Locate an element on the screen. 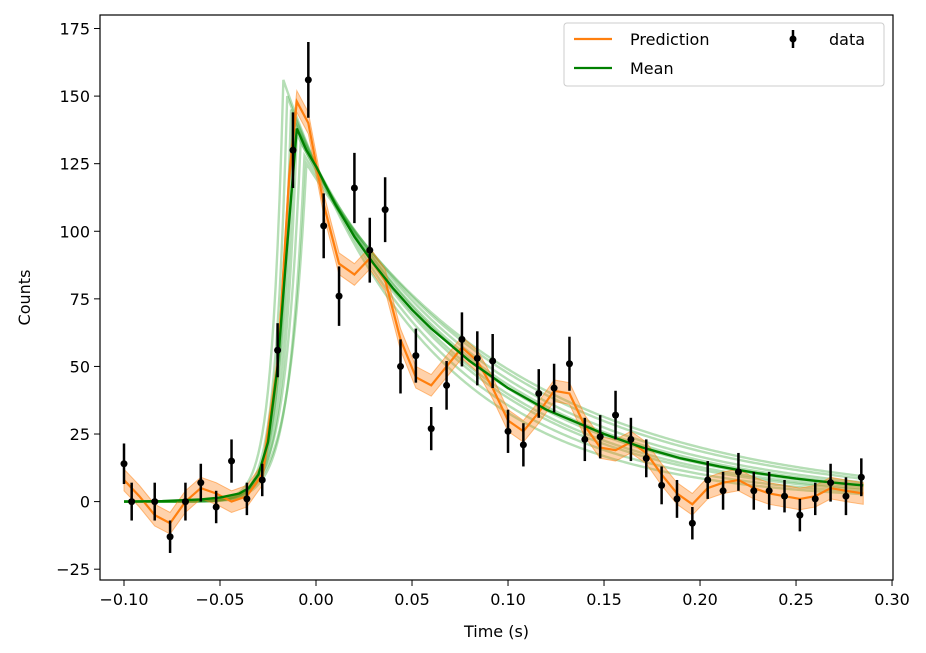  y-tick-label-7: 150 is located at coordinates (74, 96).